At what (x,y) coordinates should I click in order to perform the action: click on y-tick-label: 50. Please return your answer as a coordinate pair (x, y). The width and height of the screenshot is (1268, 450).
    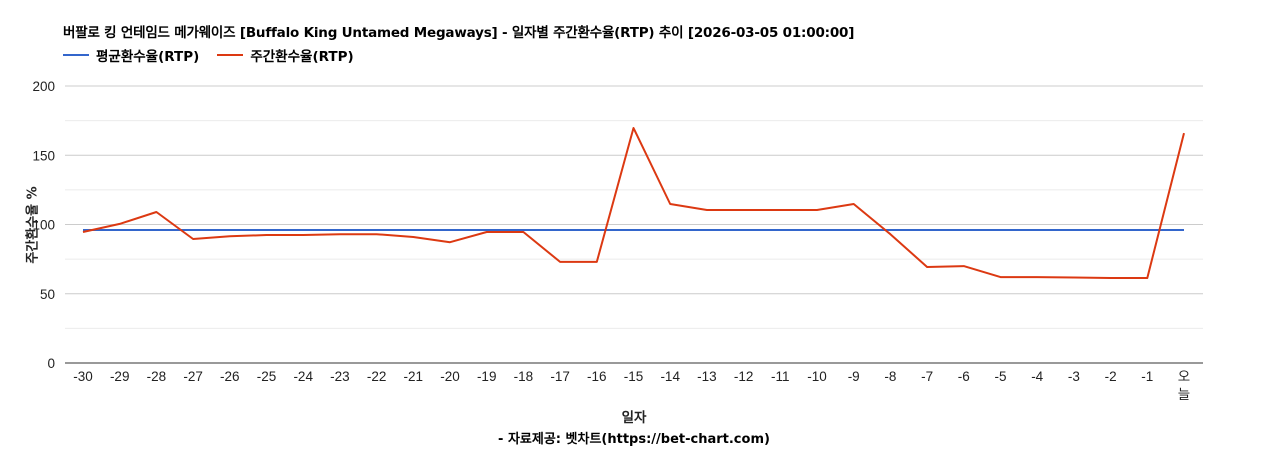
    Looking at the image, I should click on (47, 294).